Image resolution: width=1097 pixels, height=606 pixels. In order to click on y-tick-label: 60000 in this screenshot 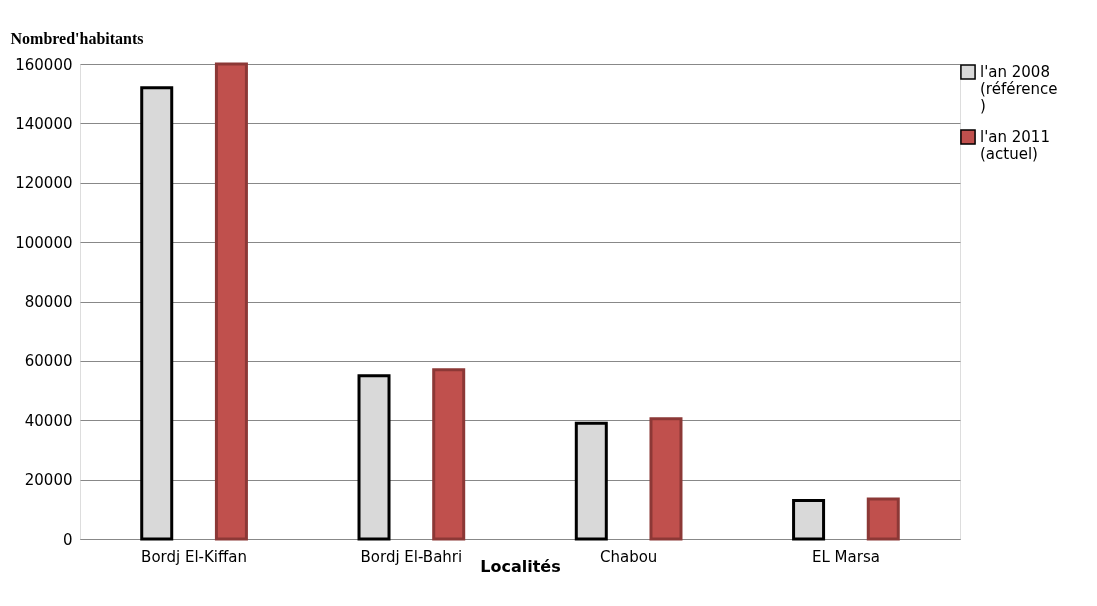, I will do `click(48, 361)`.